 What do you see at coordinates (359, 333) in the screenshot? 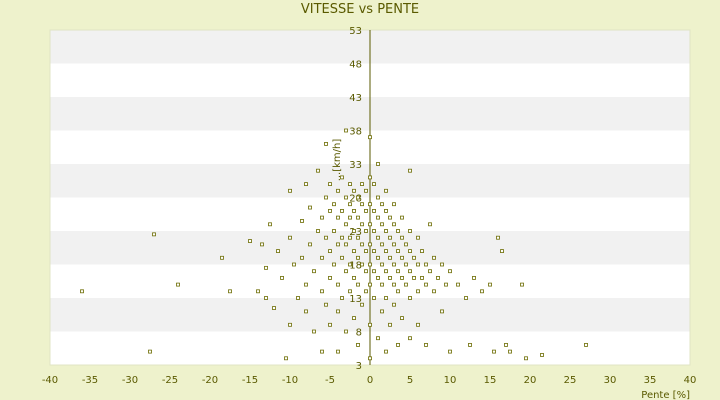
I see `y-tick-label: 8` at bounding box center [359, 333].